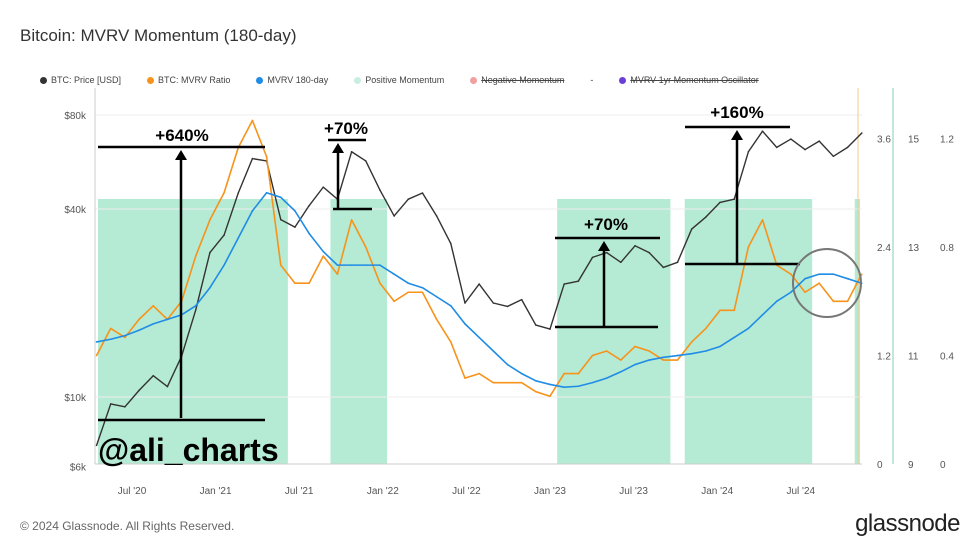 The image size is (980, 552). I want to click on legend-item: Negative Momentum, so click(517, 80).